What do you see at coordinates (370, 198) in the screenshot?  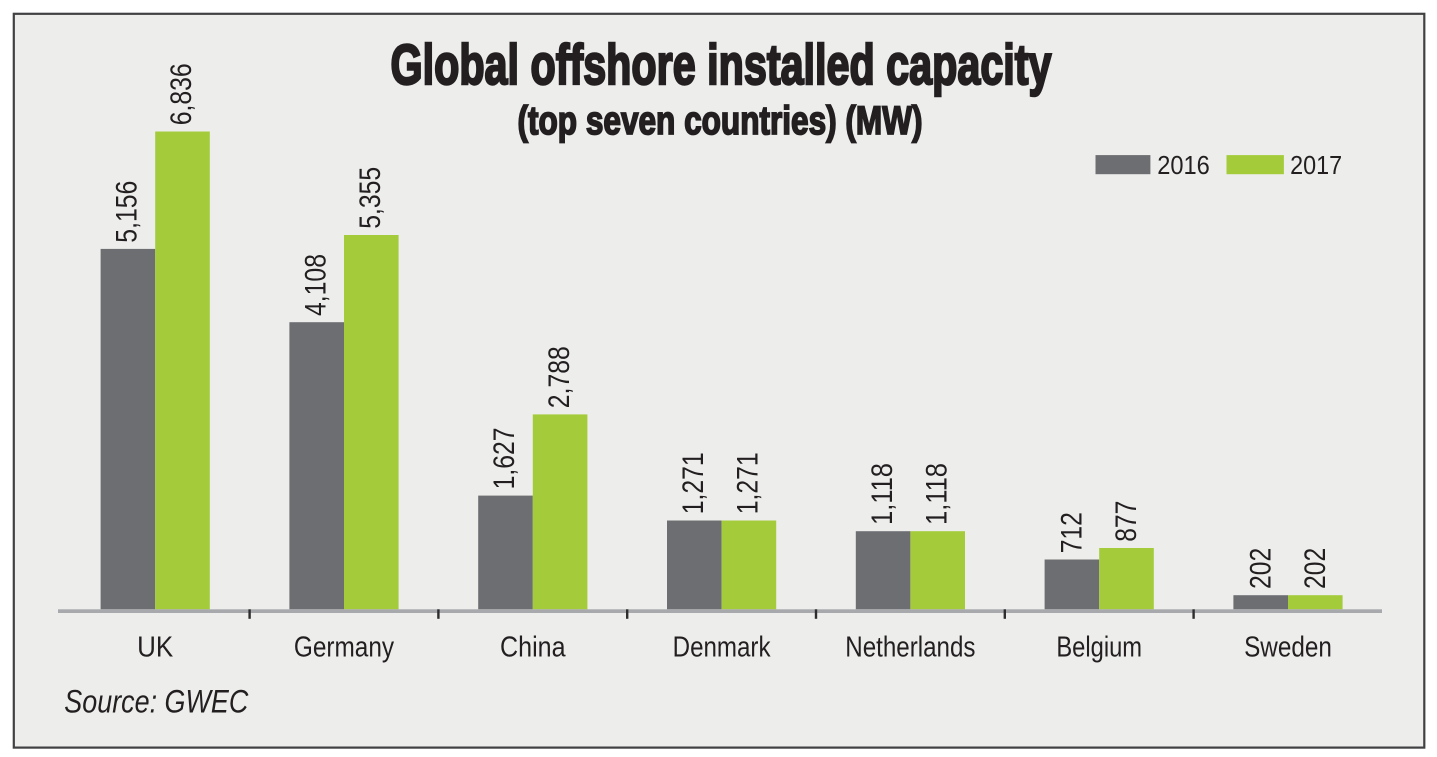 I see `svg-text: 5,355` at bounding box center [370, 198].